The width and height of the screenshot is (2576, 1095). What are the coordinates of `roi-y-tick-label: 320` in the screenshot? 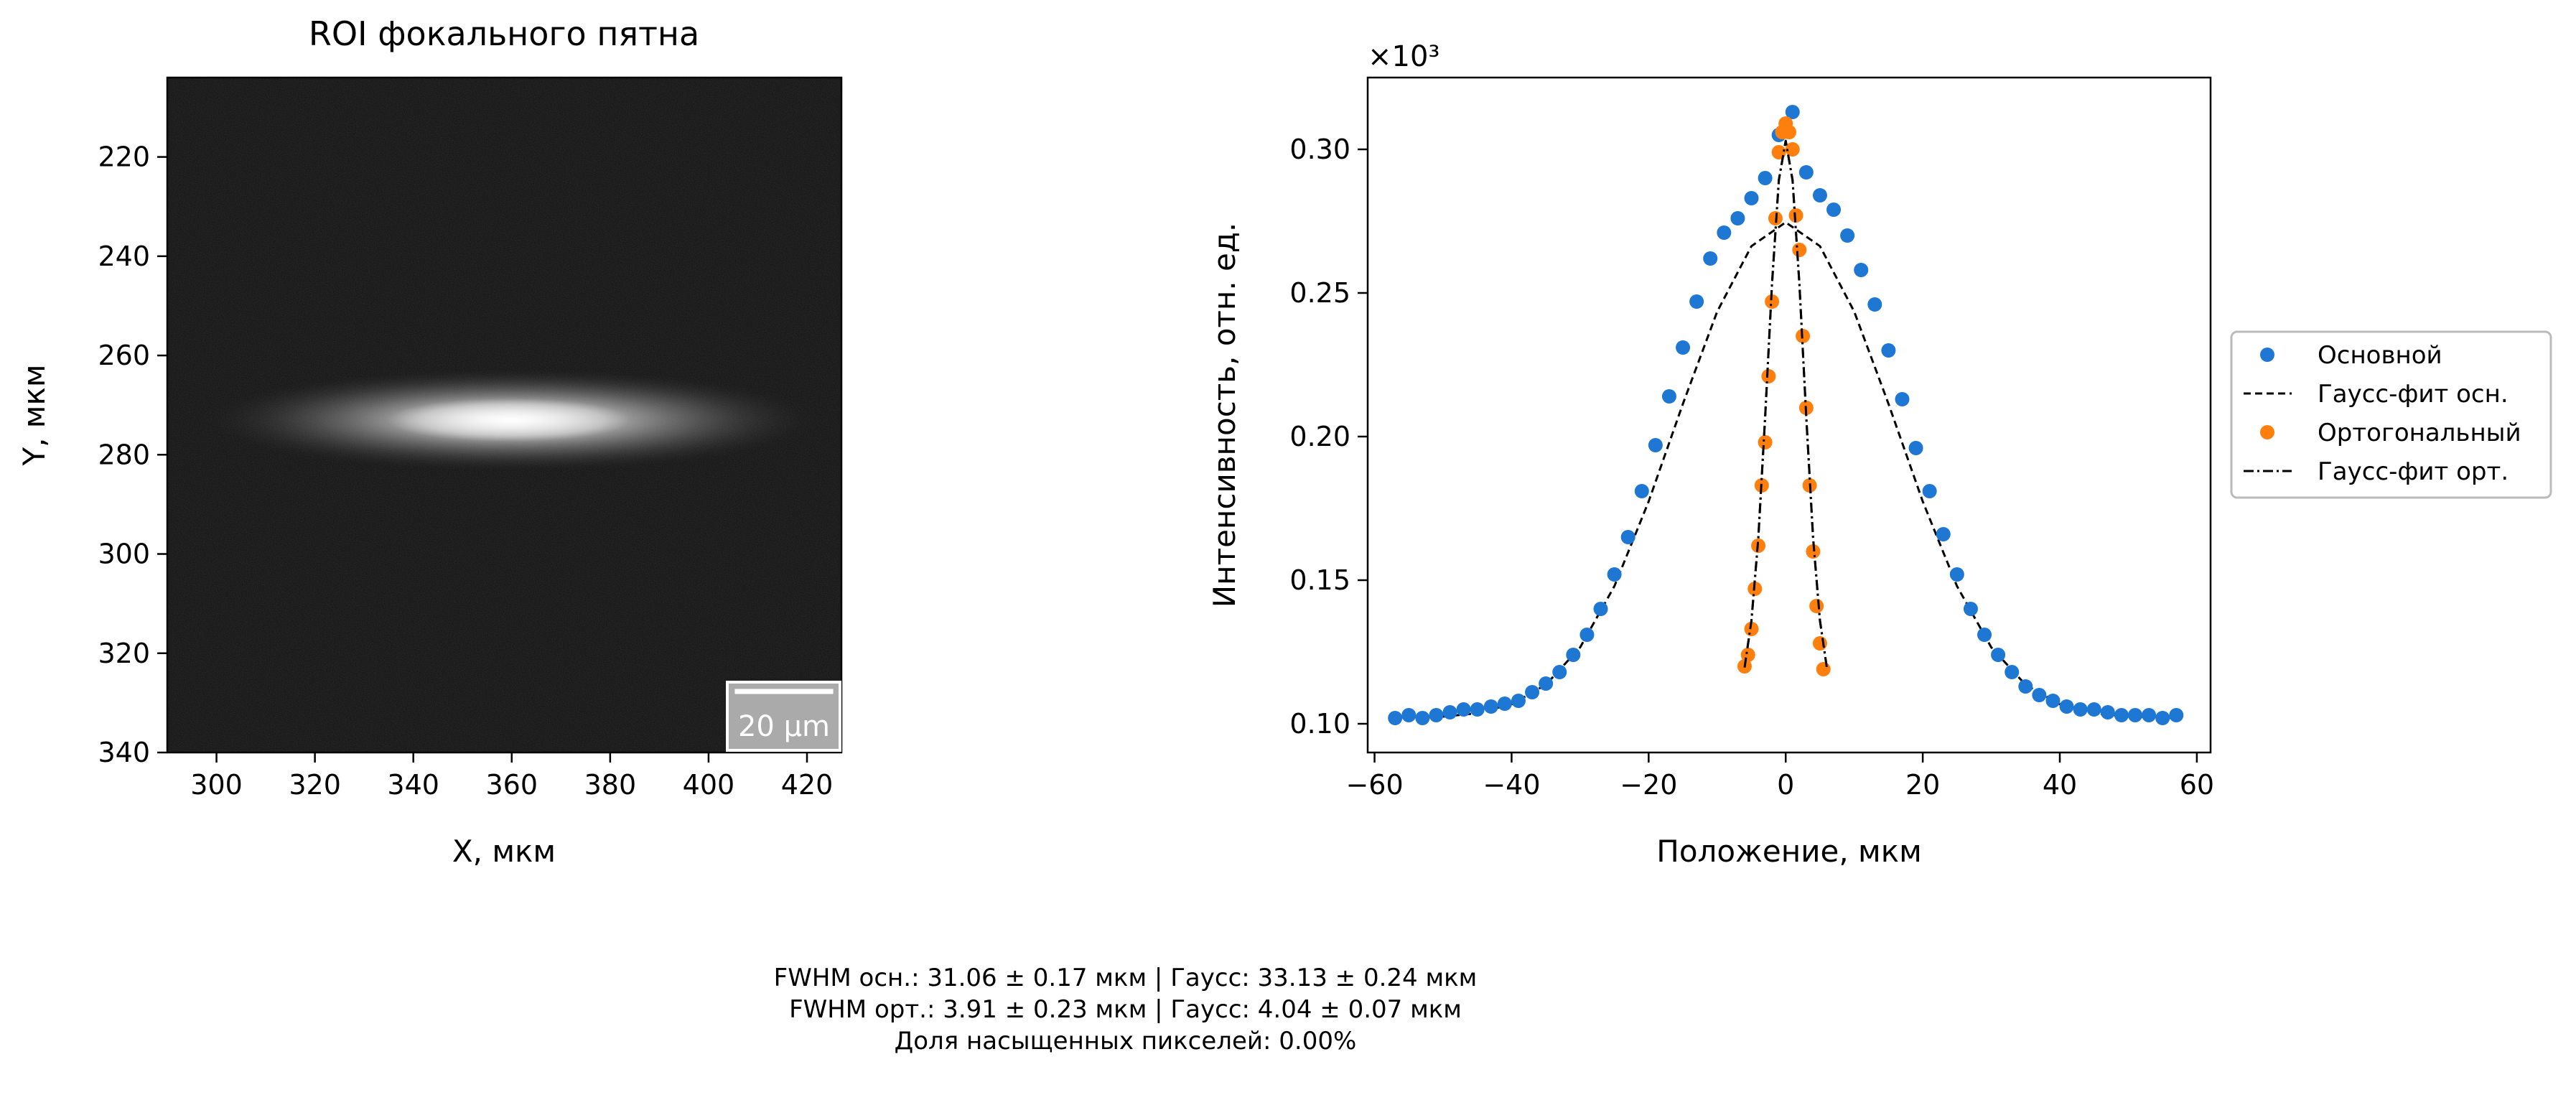 It's located at (124, 653).